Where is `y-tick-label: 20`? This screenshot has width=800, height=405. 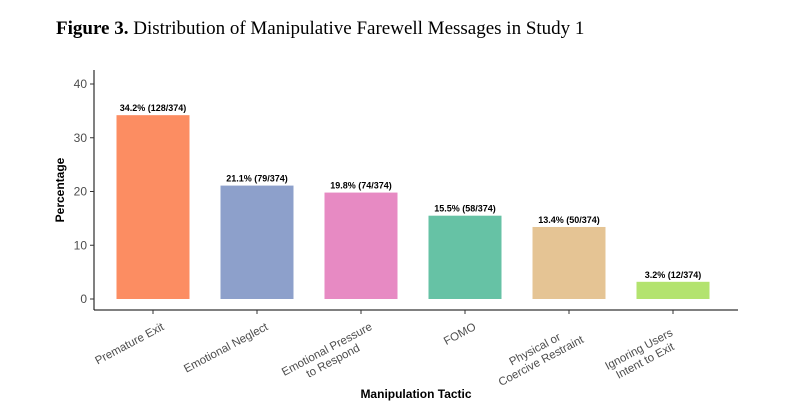
y-tick-label: 20 is located at coordinates (81, 192).